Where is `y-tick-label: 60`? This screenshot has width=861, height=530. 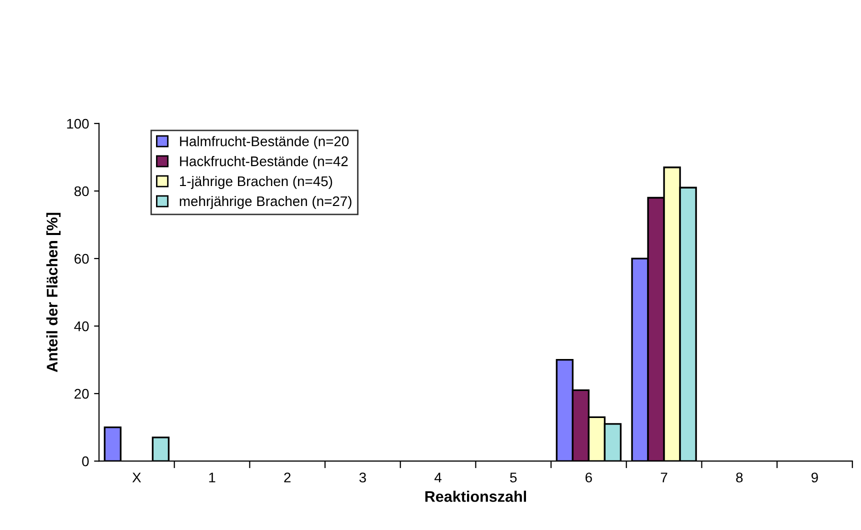
y-tick-label: 60 is located at coordinates (81, 259).